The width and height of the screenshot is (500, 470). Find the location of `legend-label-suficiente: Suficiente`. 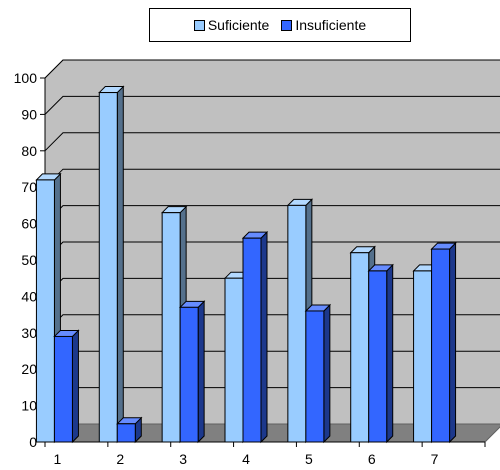

legend-label-suficiente: Suficiente is located at coordinates (238, 25).